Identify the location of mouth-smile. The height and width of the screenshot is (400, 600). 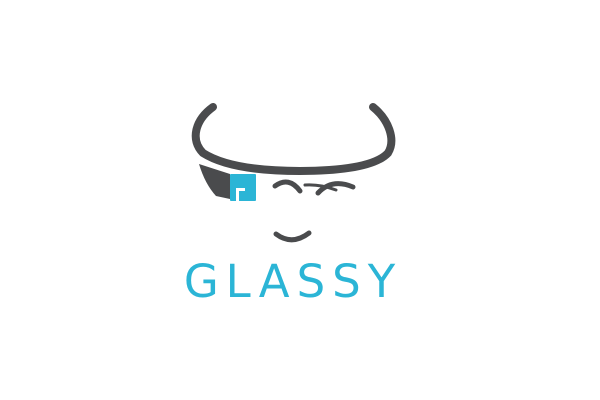
(292, 236).